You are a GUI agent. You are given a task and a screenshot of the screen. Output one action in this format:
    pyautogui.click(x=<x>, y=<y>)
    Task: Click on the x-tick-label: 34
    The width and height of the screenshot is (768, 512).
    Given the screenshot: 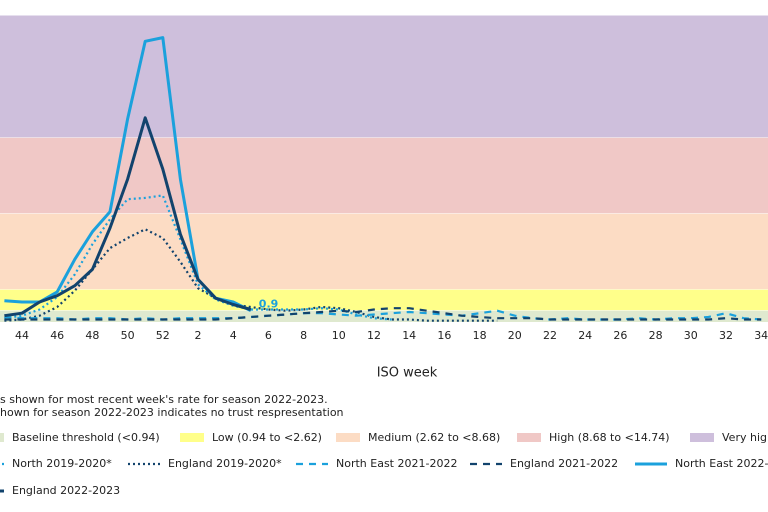 What is the action you would take?
    pyautogui.click(x=761, y=335)
    